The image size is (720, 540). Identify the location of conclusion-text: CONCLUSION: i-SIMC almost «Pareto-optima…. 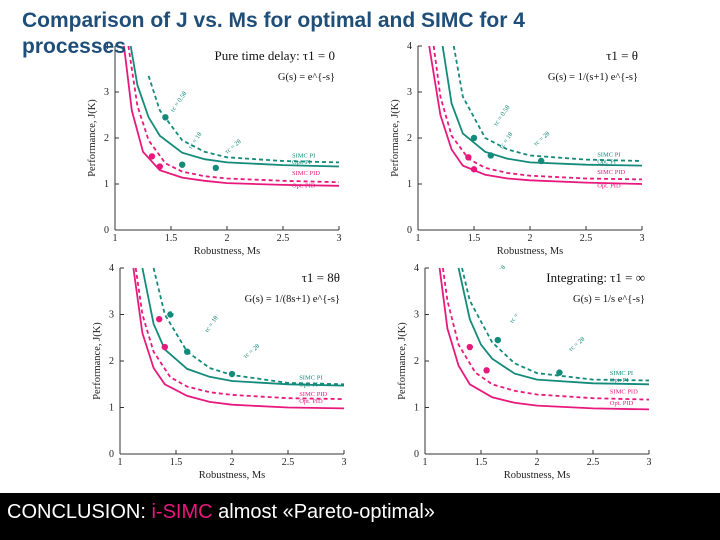
(221, 512).